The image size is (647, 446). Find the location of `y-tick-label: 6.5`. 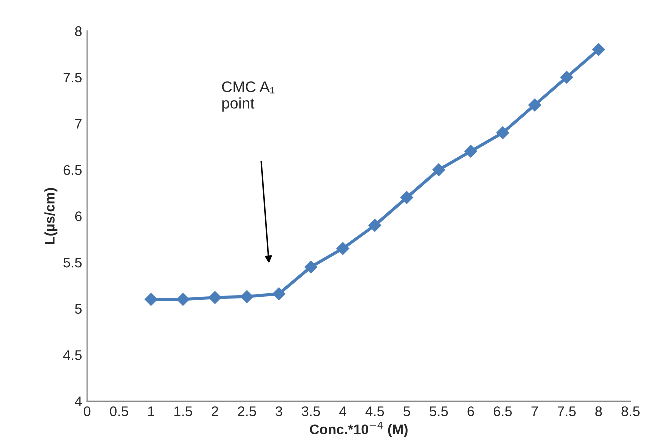

y-tick-label: 6.5 is located at coordinates (73, 170).